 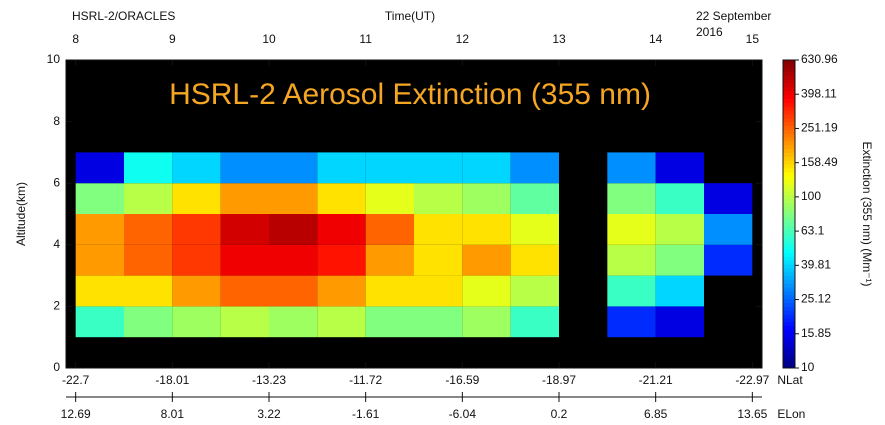 I want to click on nlat-tick-label: -11.72, so click(x=365, y=380).